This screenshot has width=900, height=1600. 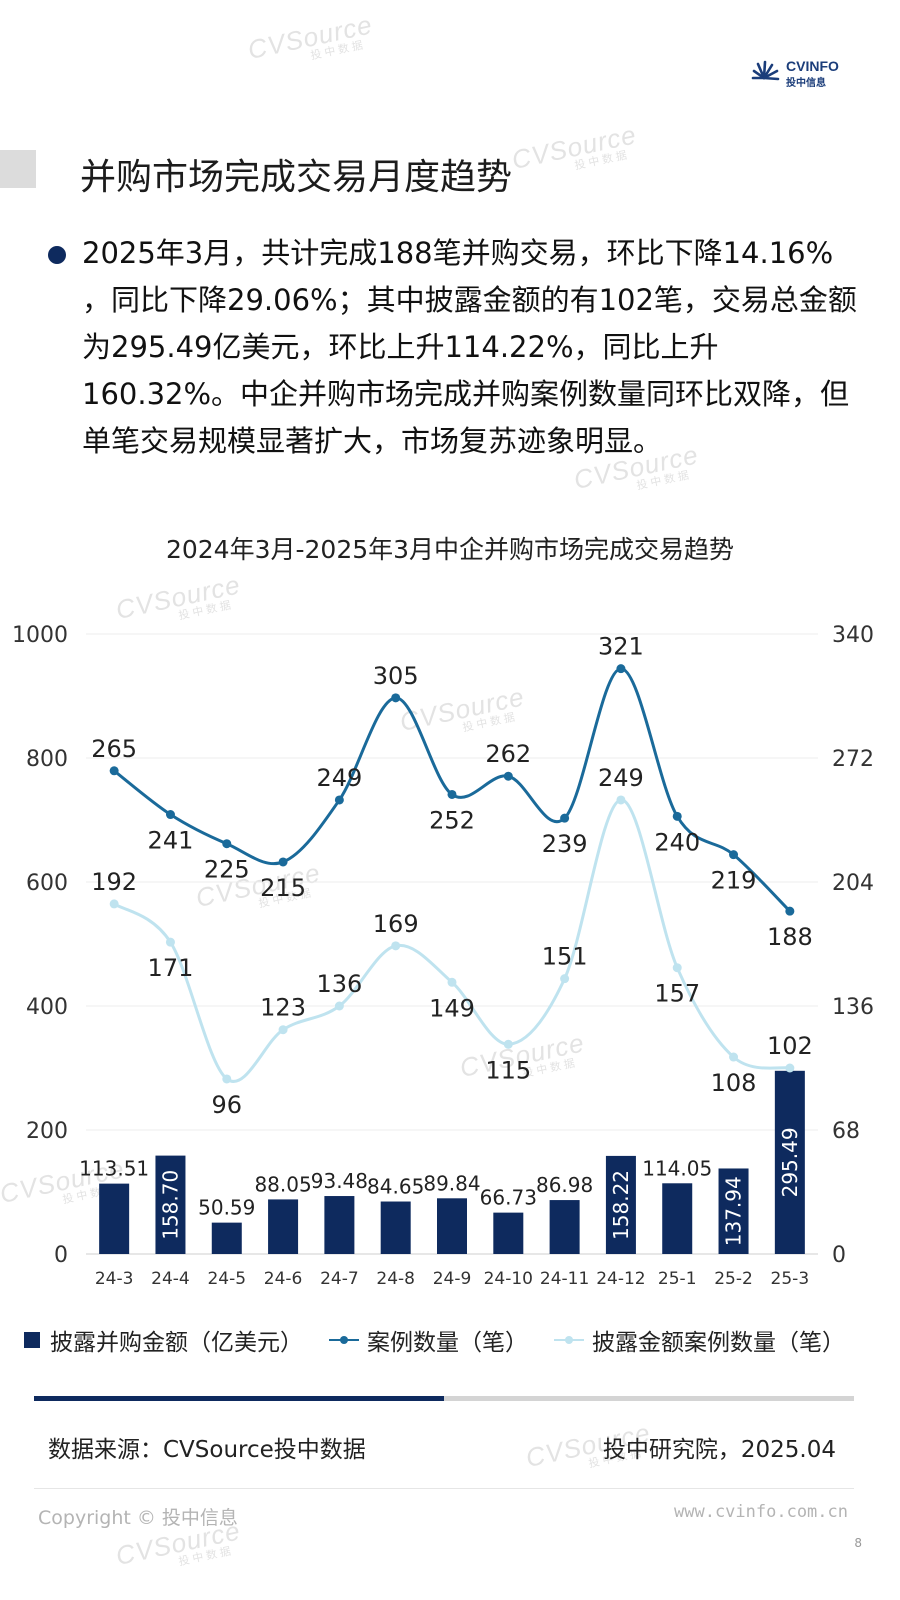 What do you see at coordinates (734, 1083) in the screenshot?
I see `disclosed-count-data-label: 108` at bounding box center [734, 1083].